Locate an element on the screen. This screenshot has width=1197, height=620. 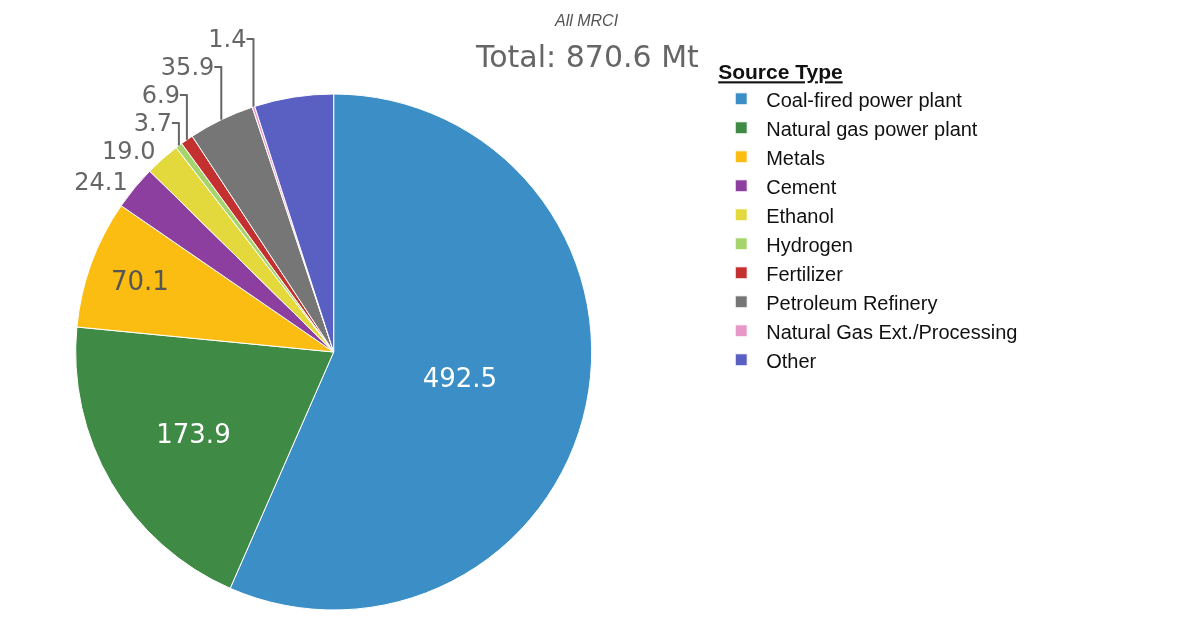
data-label: 173.9 is located at coordinates (193, 434).